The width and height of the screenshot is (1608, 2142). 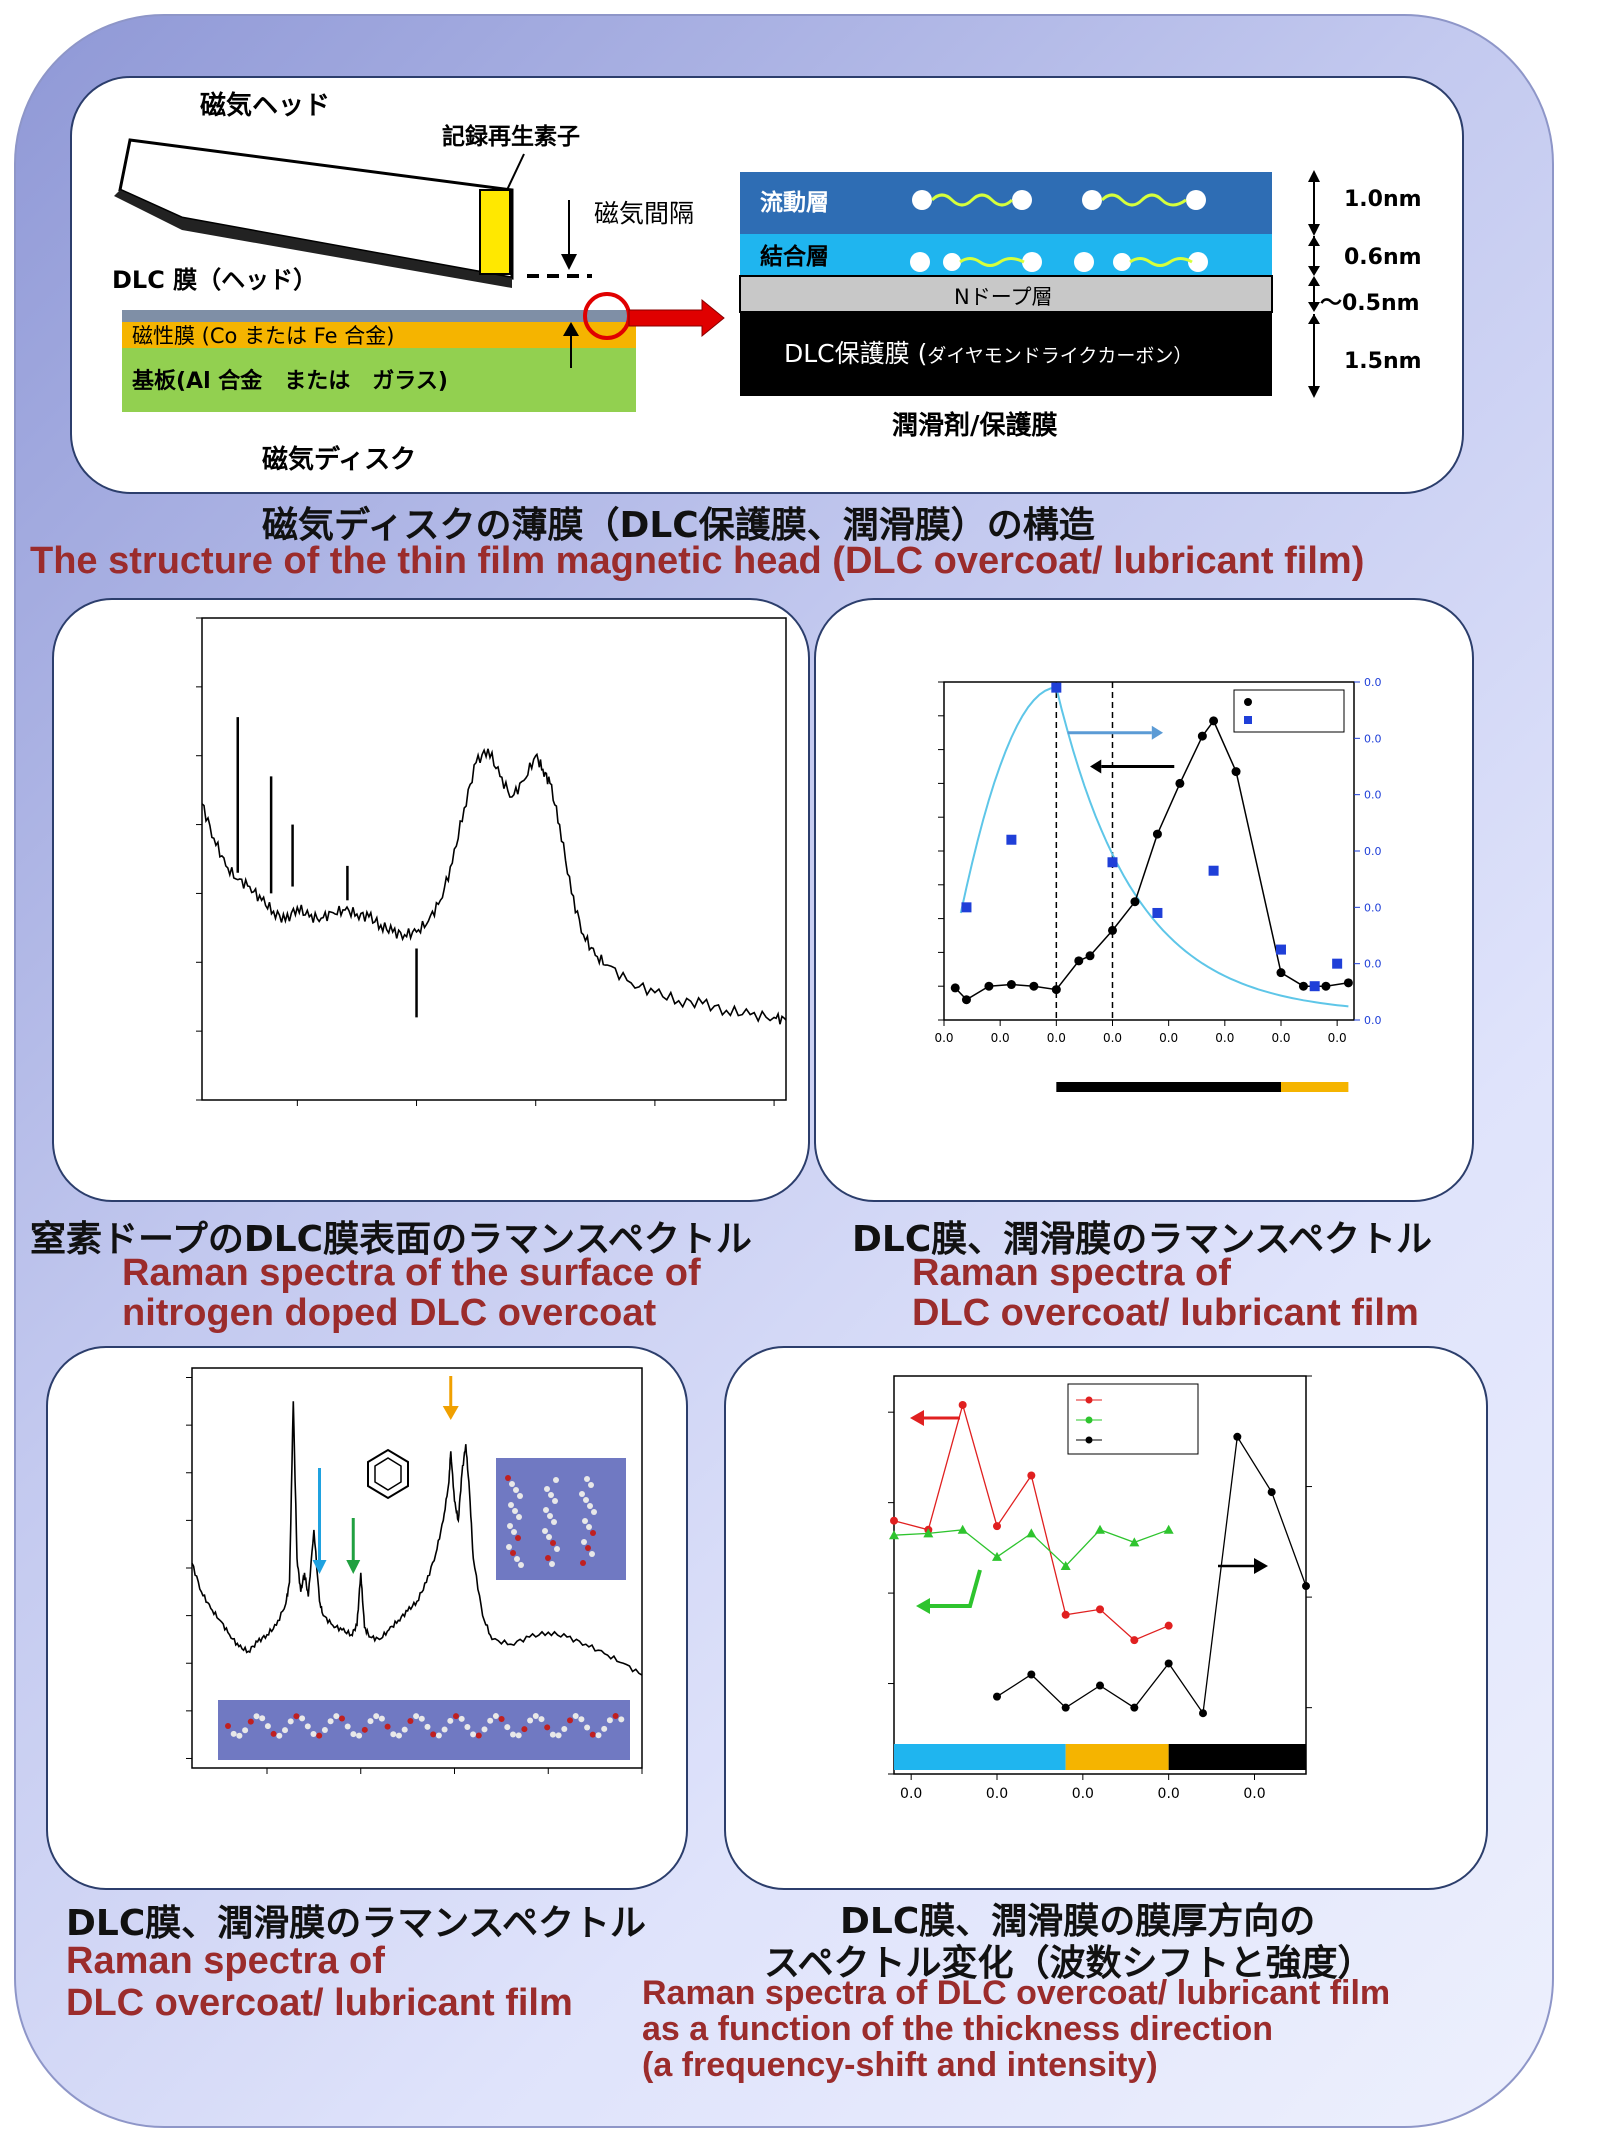 I want to click on caption-top-jp: 磁気ディスクの薄膜（DLC保護膜、潤滑膜）の構造, so click(x=678, y=525).